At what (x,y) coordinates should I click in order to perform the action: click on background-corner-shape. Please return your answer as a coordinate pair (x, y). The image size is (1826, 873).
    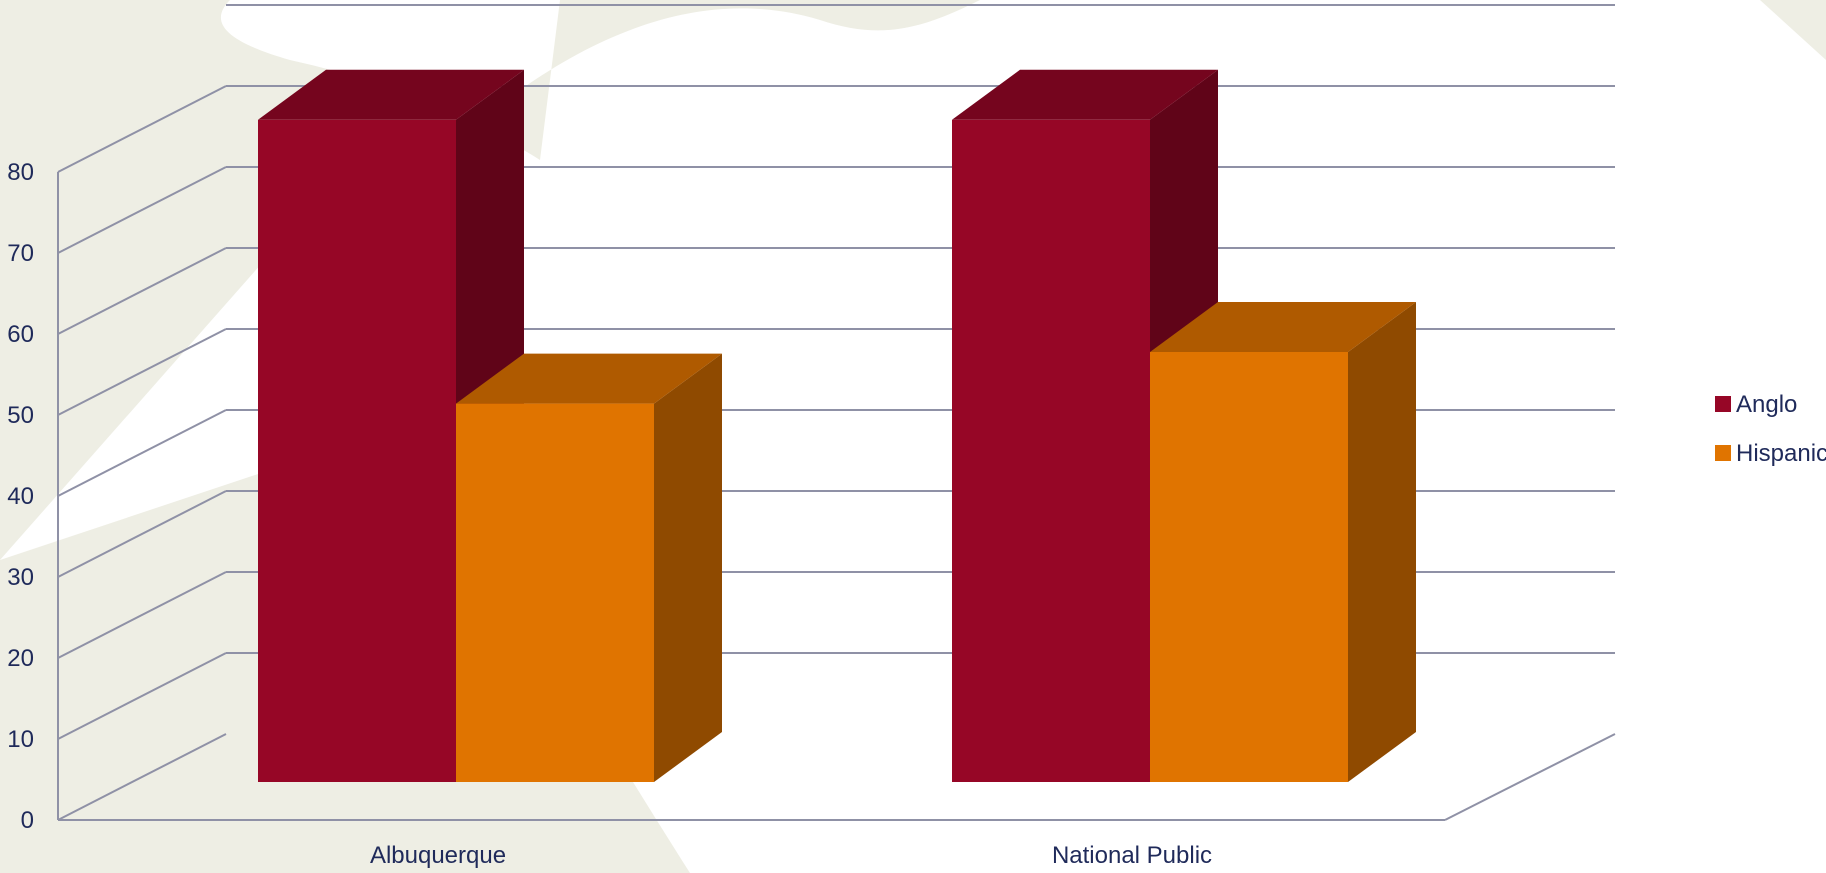
    Looking at the image, I should click on (1793, 30).